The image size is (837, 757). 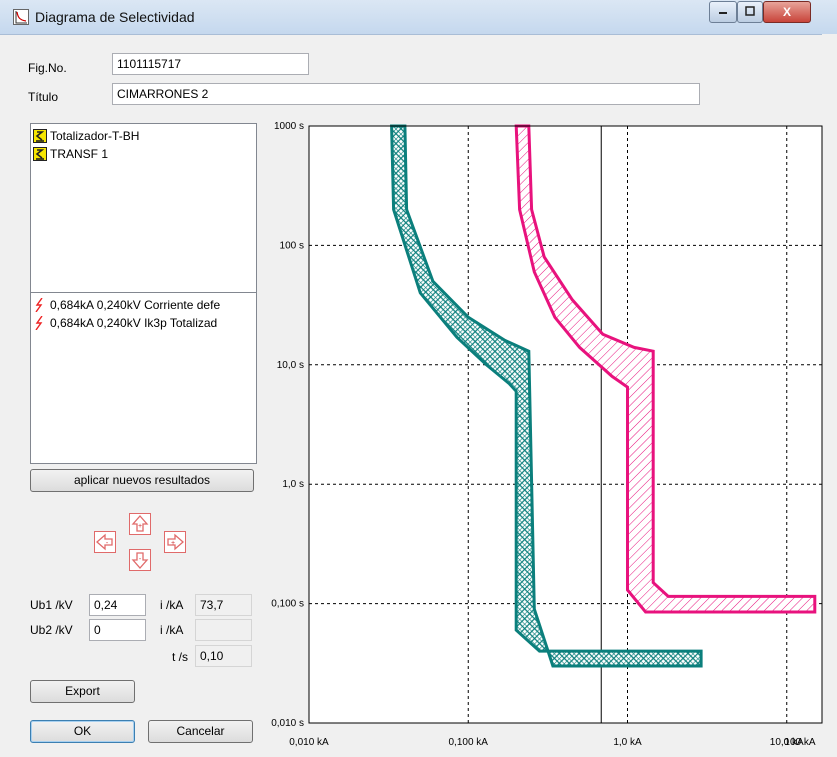 I want to click on device-list: Totalizador-T-BH TRANSF 1, so click(x=143, y=208).